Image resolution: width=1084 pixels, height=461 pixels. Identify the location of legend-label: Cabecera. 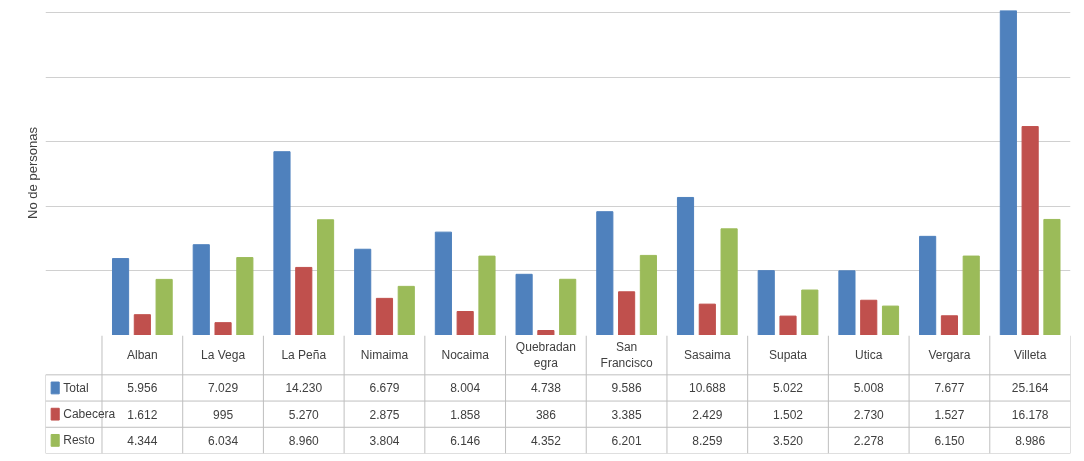
(89, 414).